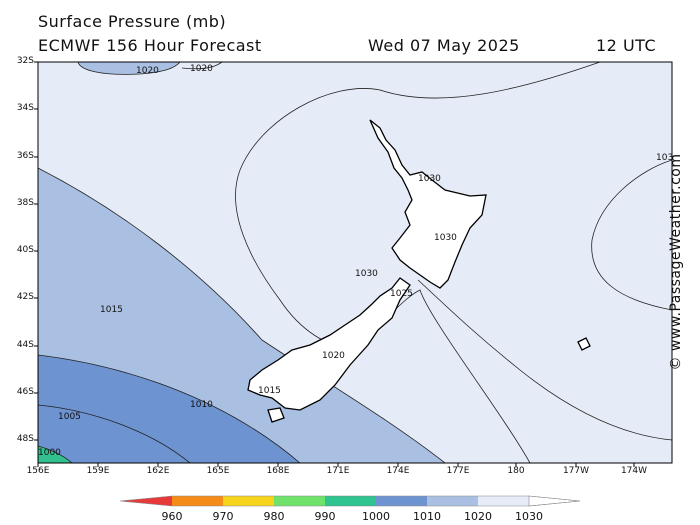  Describe the element at coordinates (329, 344) in the screenshot. I see `south-island` at that location.